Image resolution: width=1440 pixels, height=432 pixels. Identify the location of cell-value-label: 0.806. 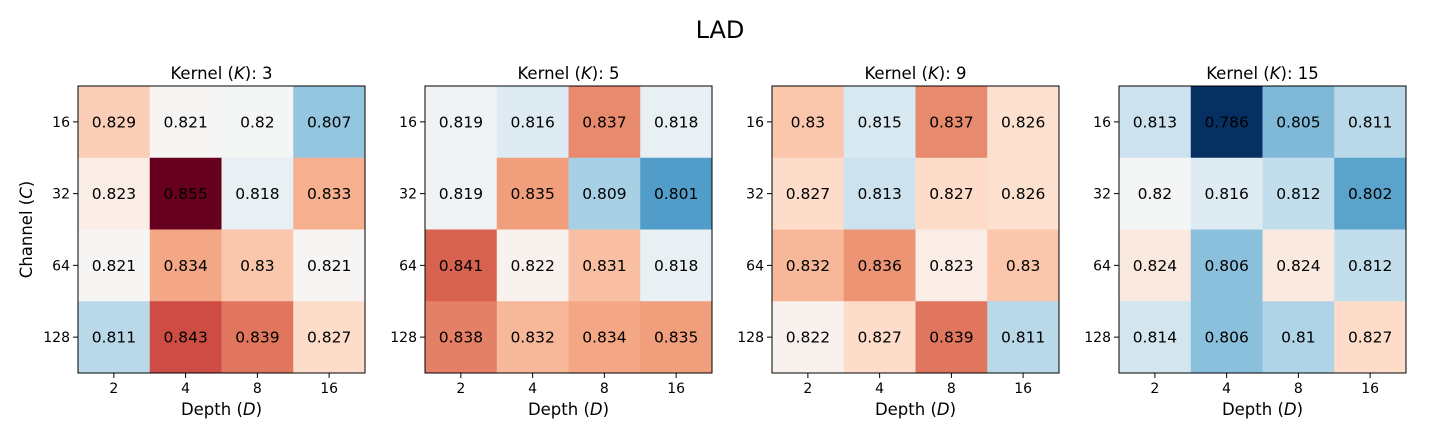
(1226, 266).